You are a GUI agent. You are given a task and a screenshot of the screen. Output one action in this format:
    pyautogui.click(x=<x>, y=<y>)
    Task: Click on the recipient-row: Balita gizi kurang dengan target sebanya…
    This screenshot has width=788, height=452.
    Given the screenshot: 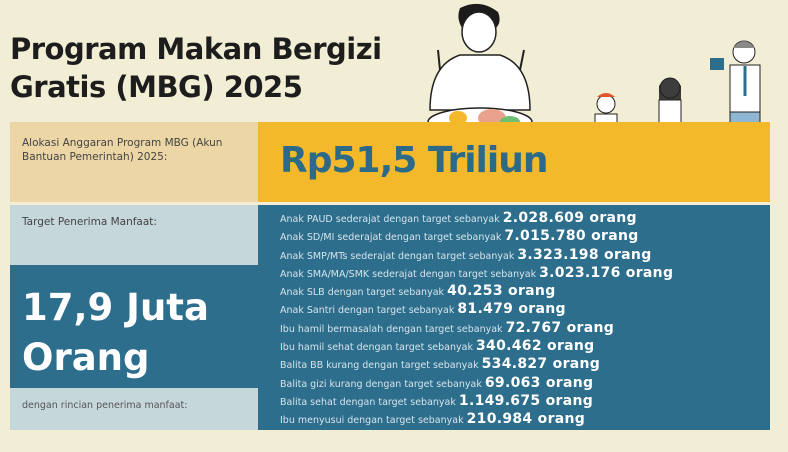 What is the action you would take?
    pyautogui.click(x=514, y=384)
    